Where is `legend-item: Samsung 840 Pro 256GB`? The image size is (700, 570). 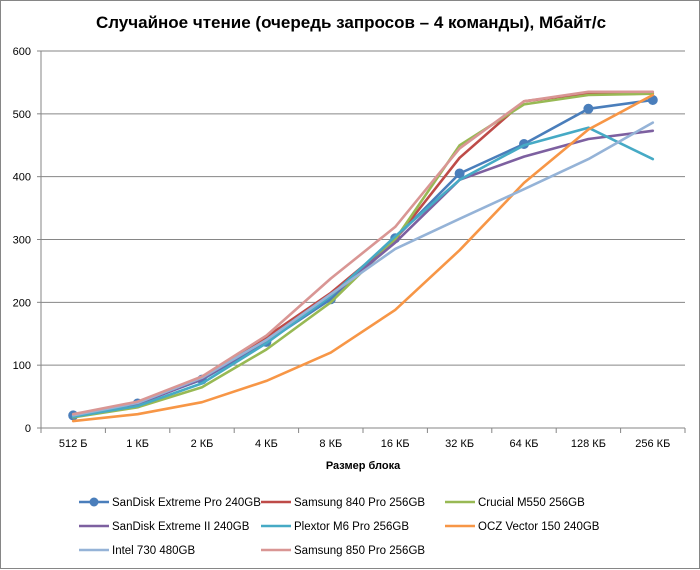
legend-item: Samsung 840 Pro 256GB is located at coordinates (343, 503).